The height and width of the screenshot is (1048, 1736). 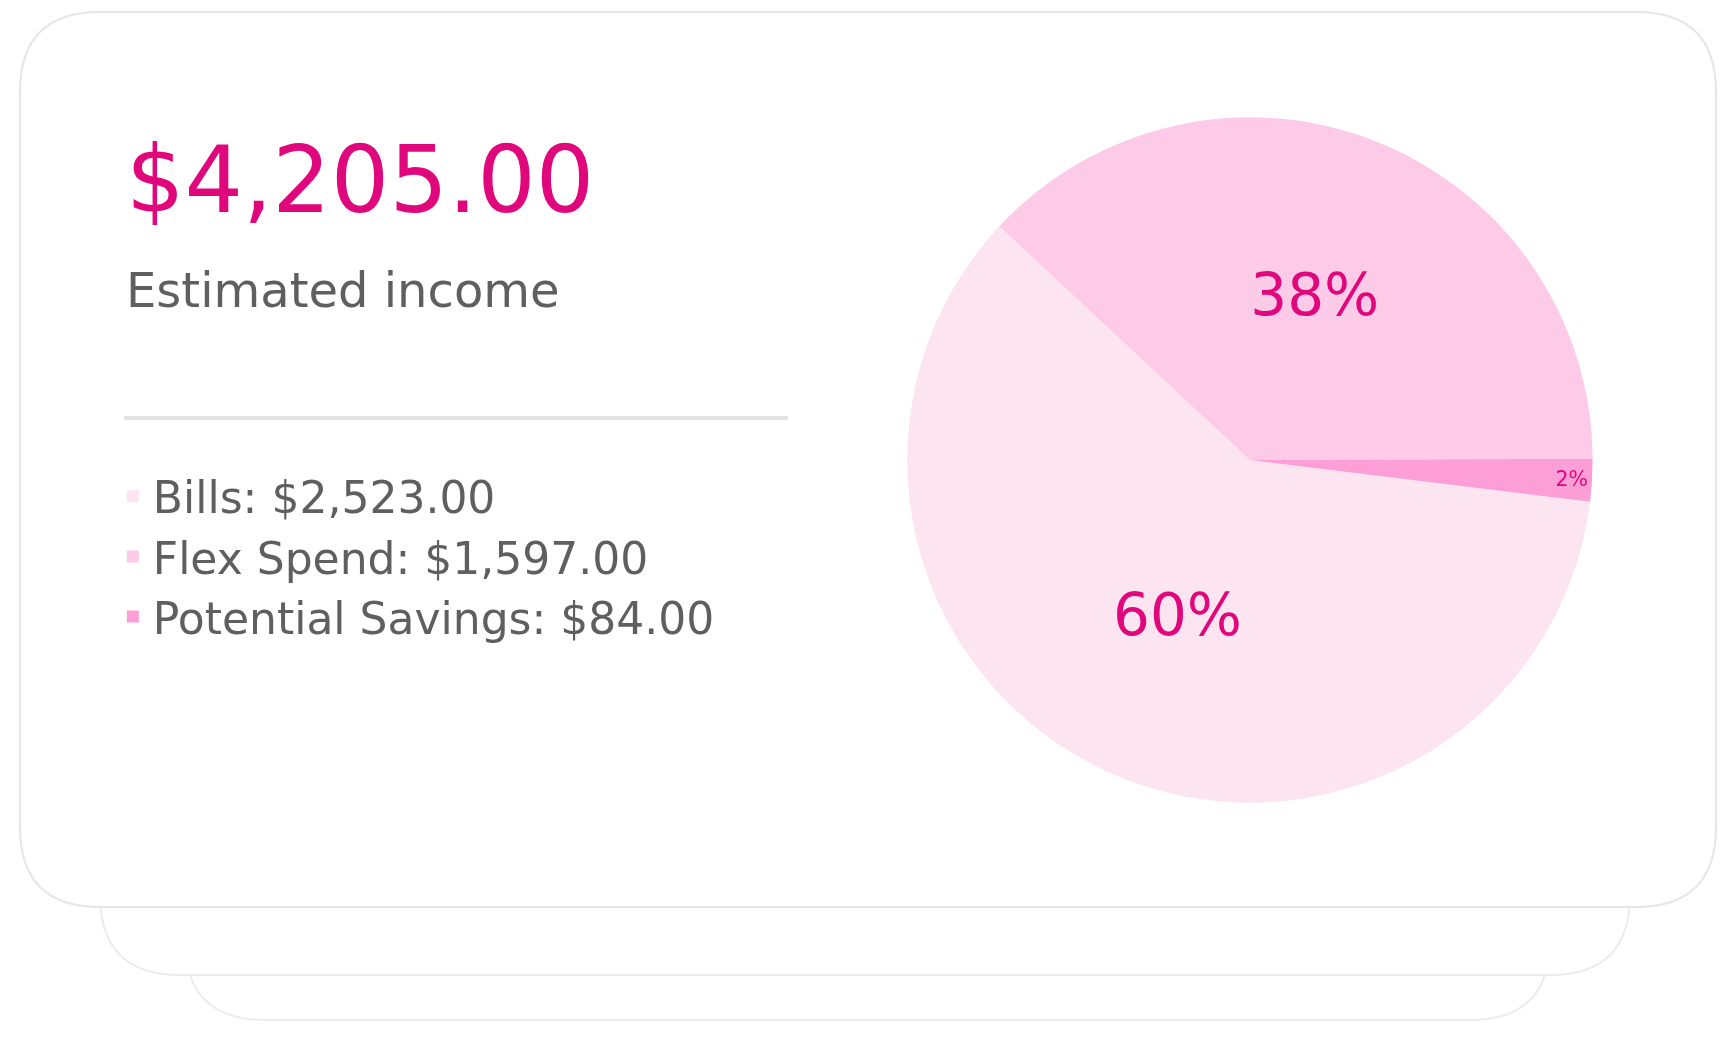 What do you see at coordinates (400, 558) in the screenshot?
I see `legend-label: Flex Spend: $1,597.00` at bounding box center [400, 558].